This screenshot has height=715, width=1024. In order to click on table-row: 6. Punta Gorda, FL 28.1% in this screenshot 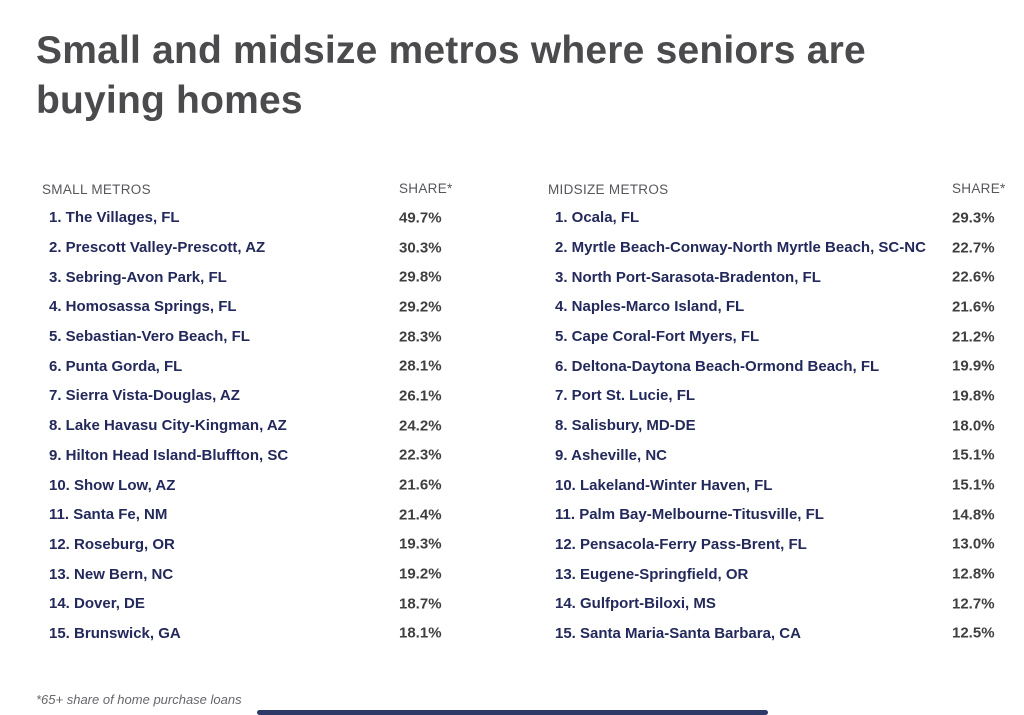, I will do `click(267, 366)`.